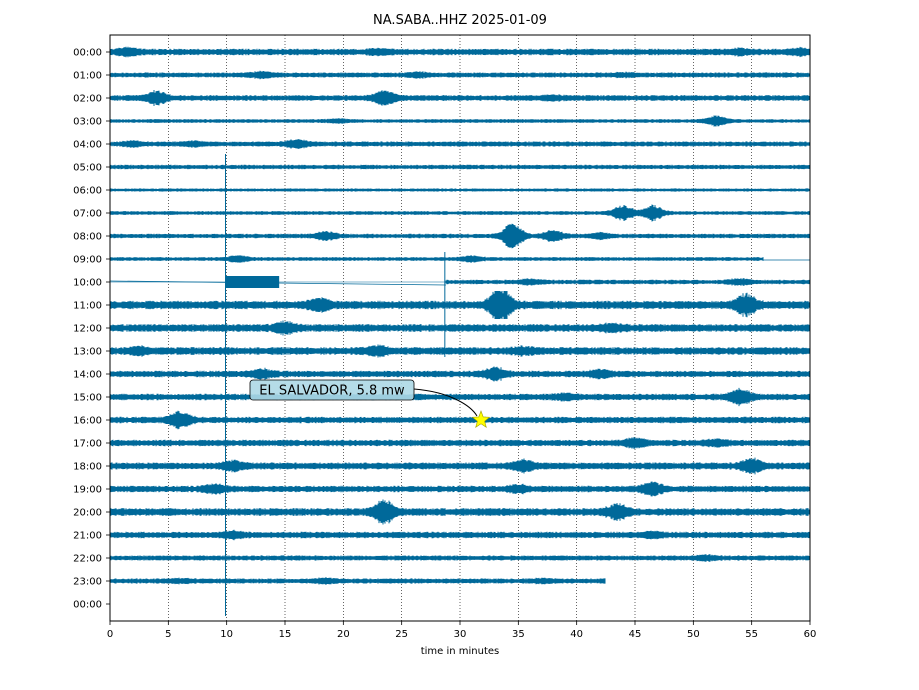 This screenshot has width=919, height=690. I want to click on row-label-11: 11:00, so click(87, 306).